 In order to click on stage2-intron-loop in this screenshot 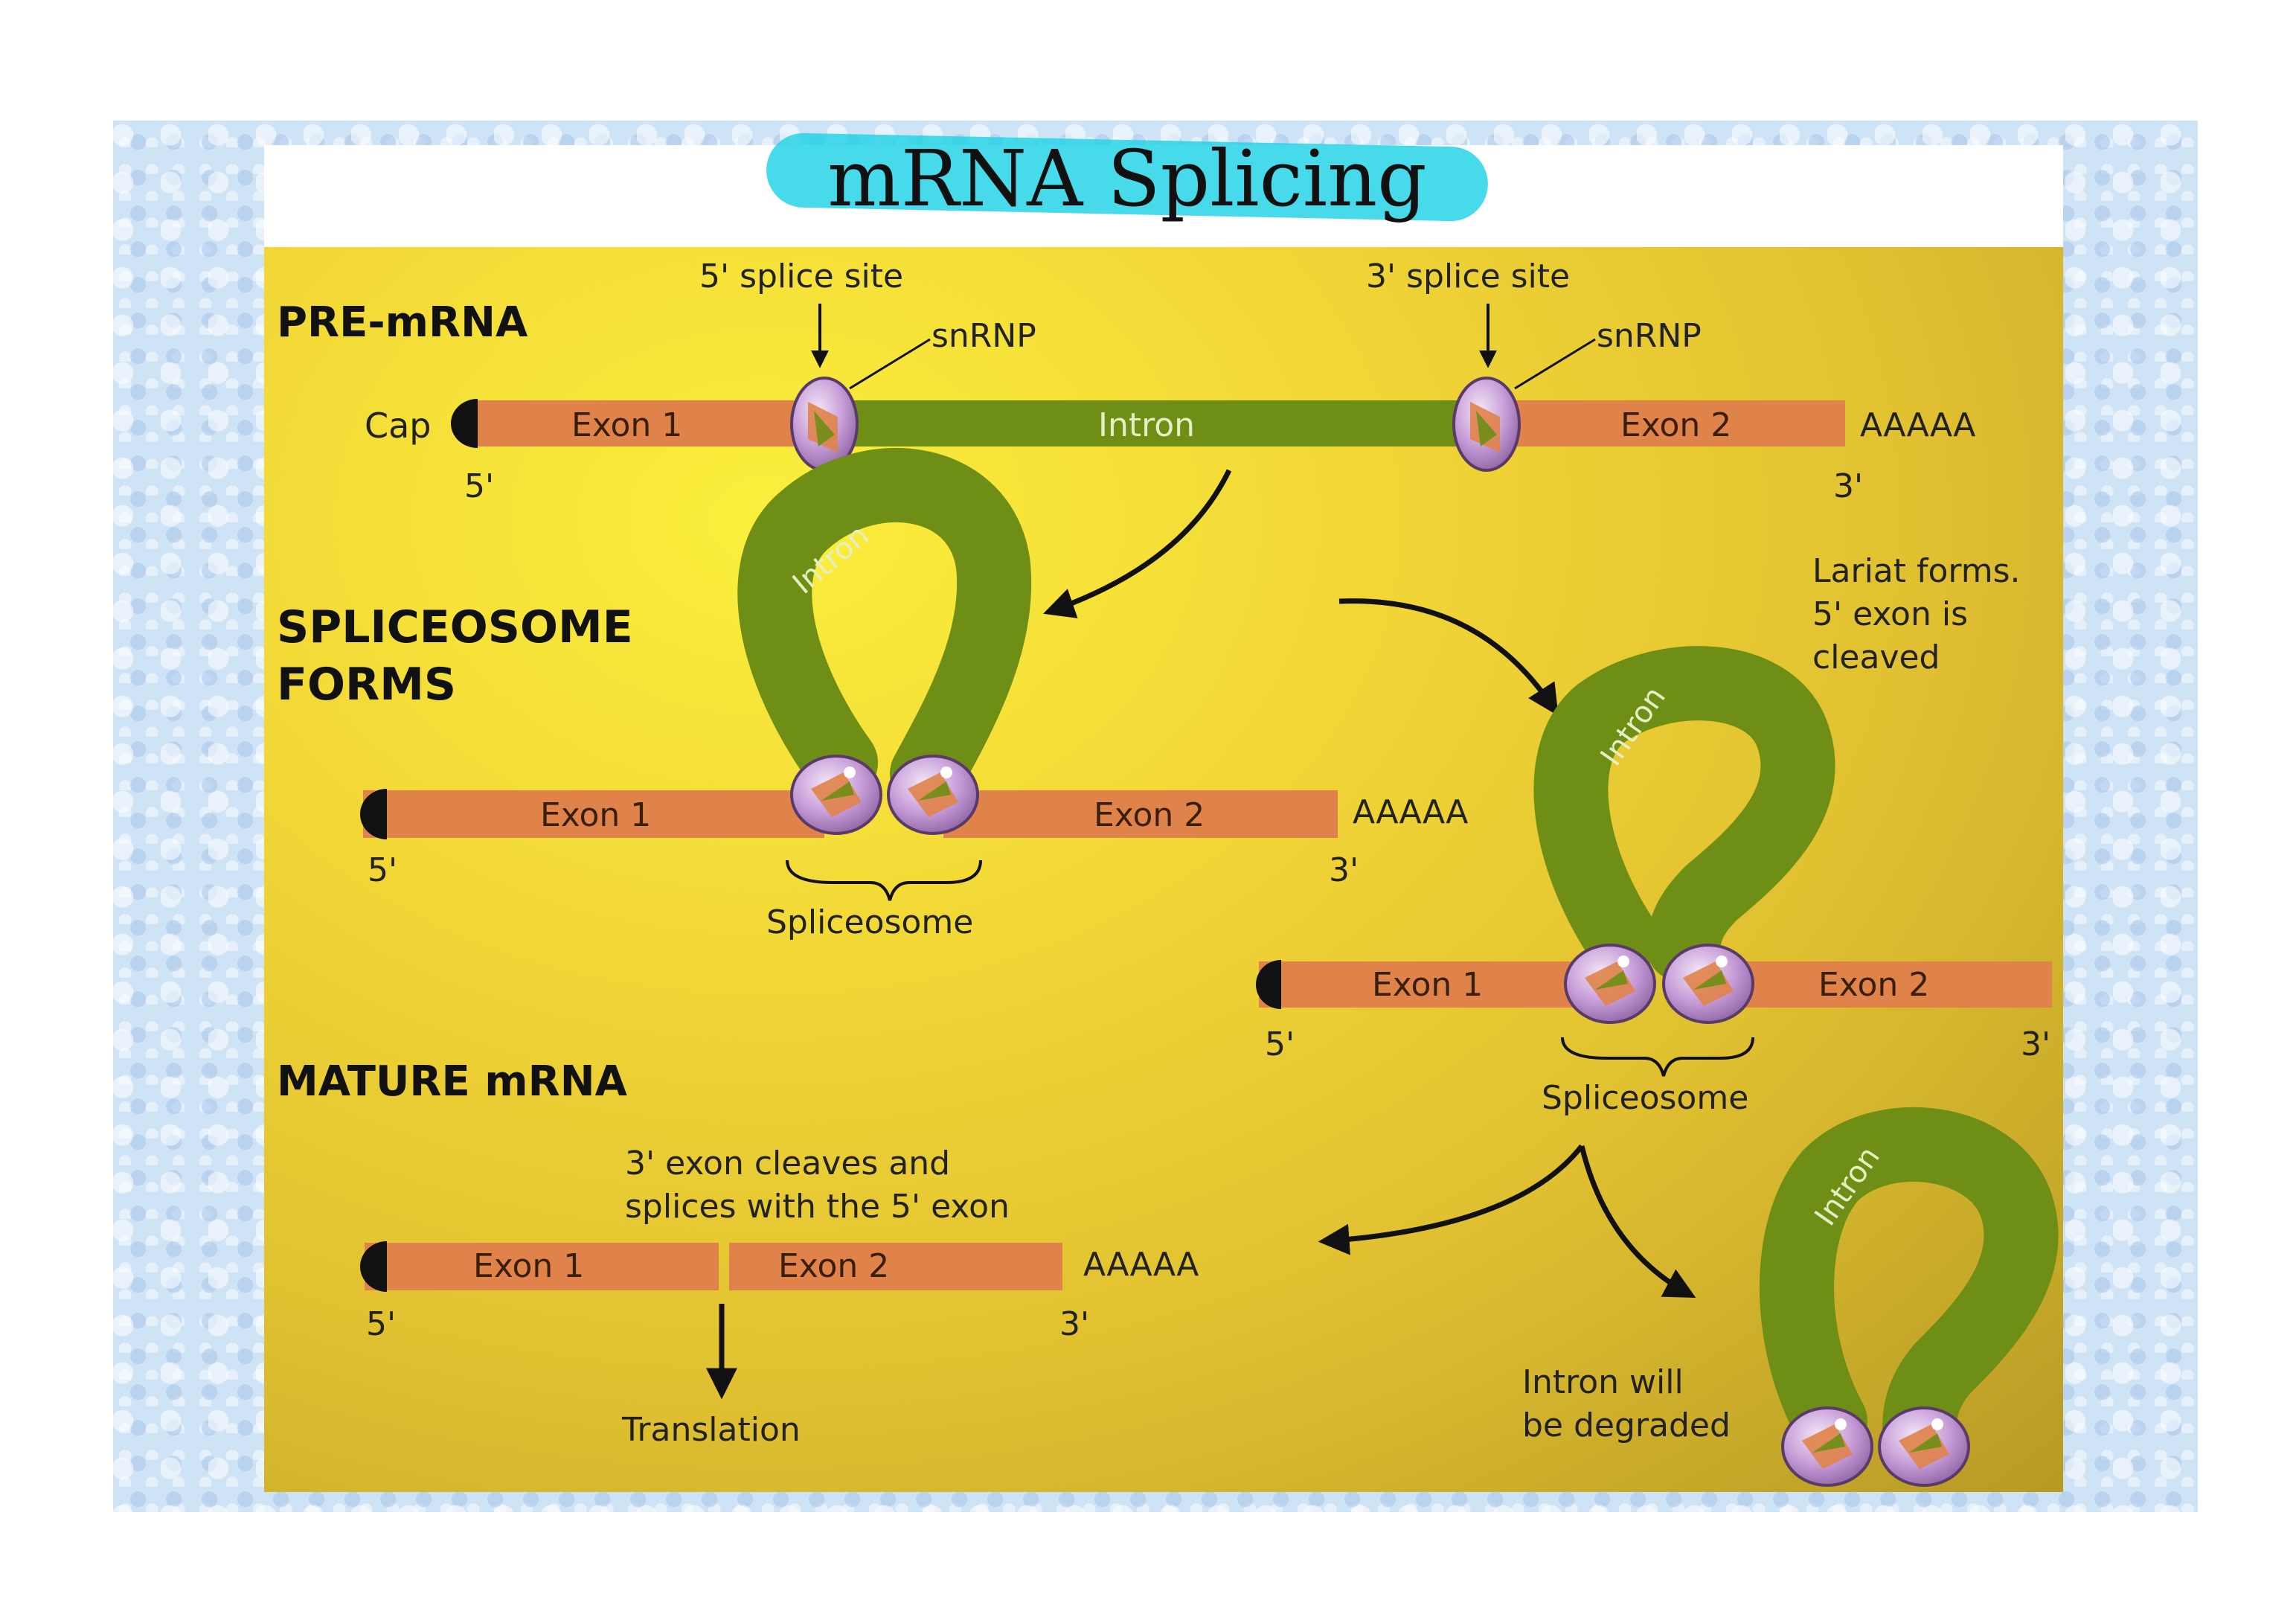, I will do `click(884, 629)`.